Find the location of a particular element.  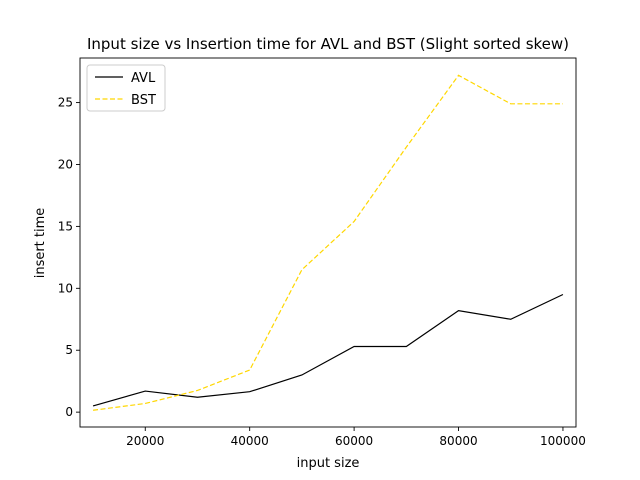

legend-label-bst: BST is located at coordinates (143, 100).